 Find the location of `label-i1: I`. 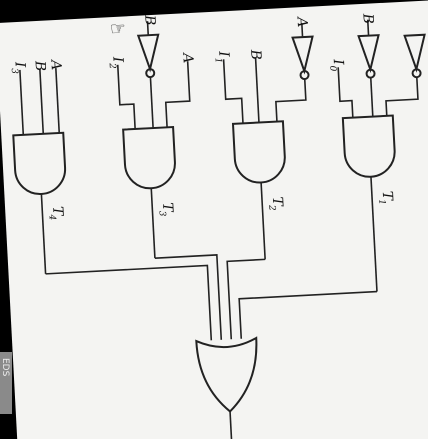

label-i1: I is located at coordinates (223, 54).